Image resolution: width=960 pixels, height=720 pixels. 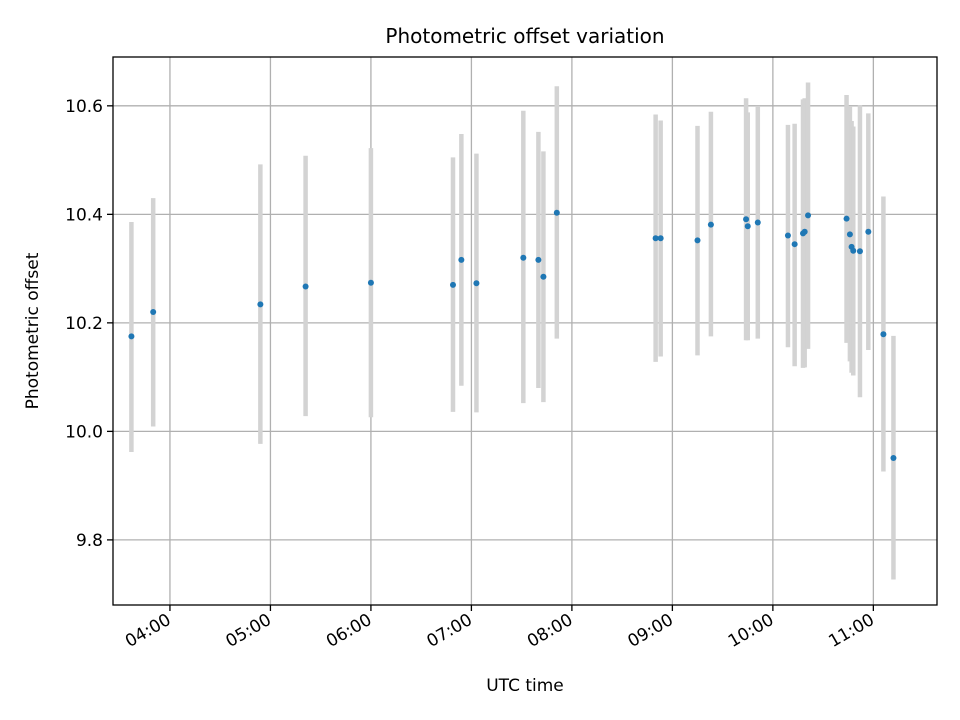 What do you see at coordinates (84, 215) in the screenshot?
I see `y-tick-label: 10.4` at bounding box center [84, 215].